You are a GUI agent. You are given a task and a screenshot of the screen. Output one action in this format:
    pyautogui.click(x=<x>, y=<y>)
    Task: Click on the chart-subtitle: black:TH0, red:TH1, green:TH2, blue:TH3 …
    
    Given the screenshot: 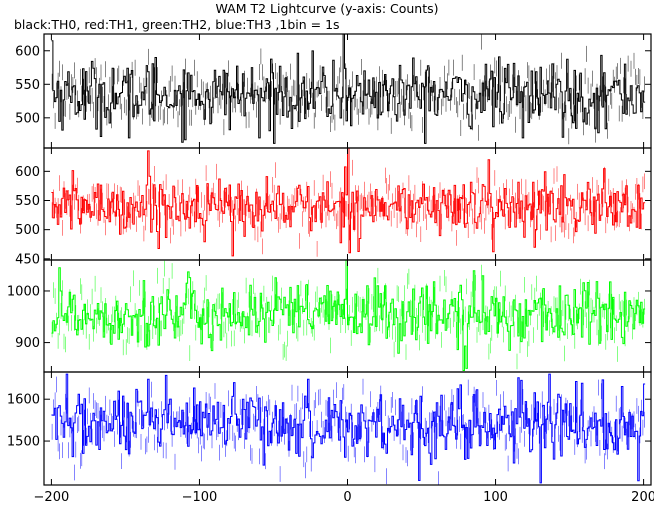 What is the action you would take?
    pyautogui.click(x=177, y=24)
    